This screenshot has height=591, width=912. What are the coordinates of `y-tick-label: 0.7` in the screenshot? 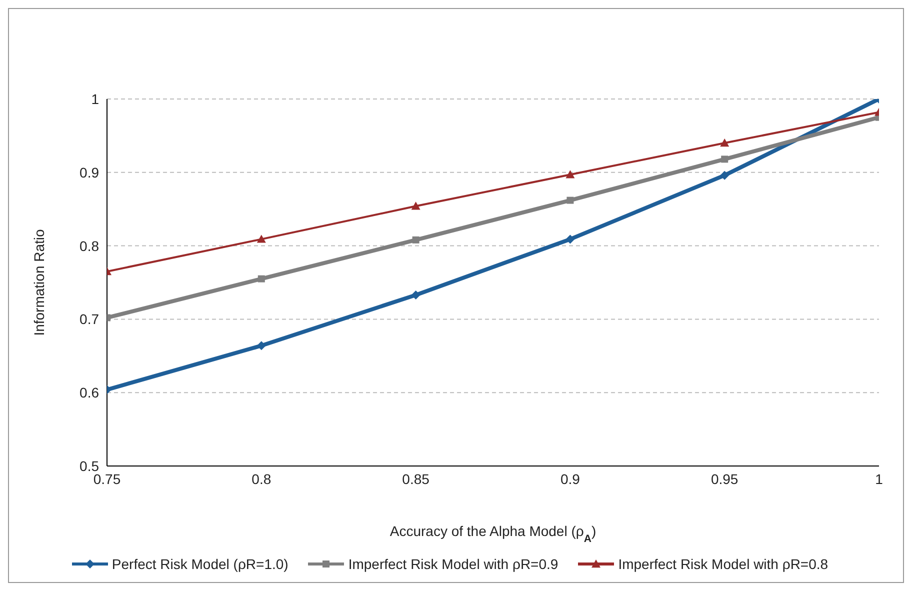 It's located at (90, 319).